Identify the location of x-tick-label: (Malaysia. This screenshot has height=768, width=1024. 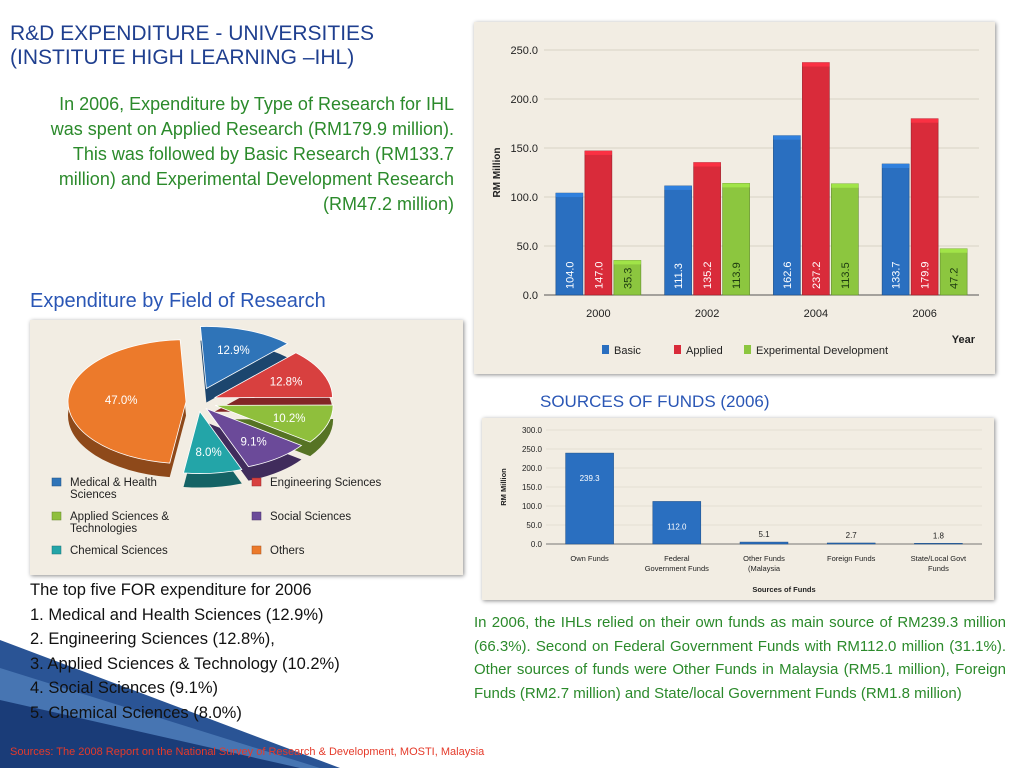
(764, 568).